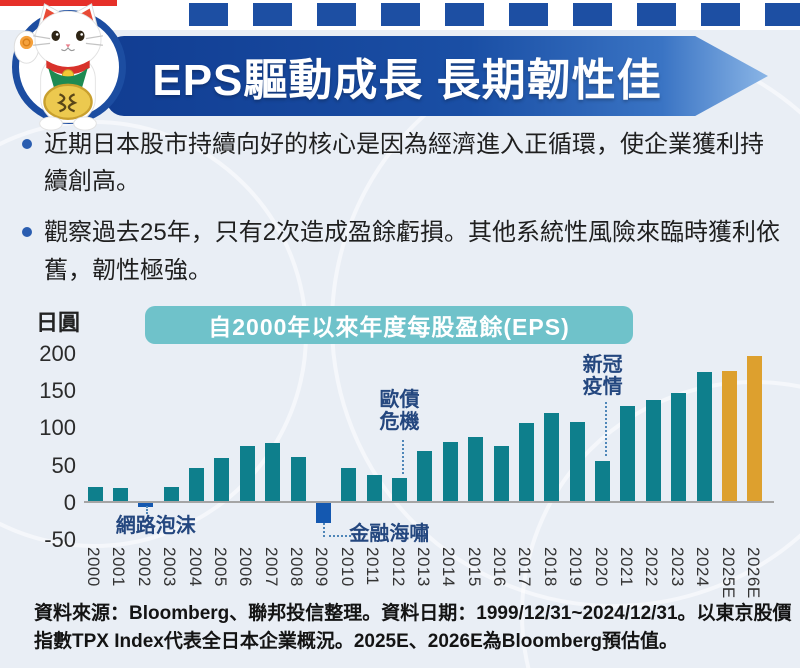 The width and height of the screenshot is (800, 668). Describe the element at coordinates (576, 567) in the screenshot. I see `x-axis-label-2019: 2019` at that location.